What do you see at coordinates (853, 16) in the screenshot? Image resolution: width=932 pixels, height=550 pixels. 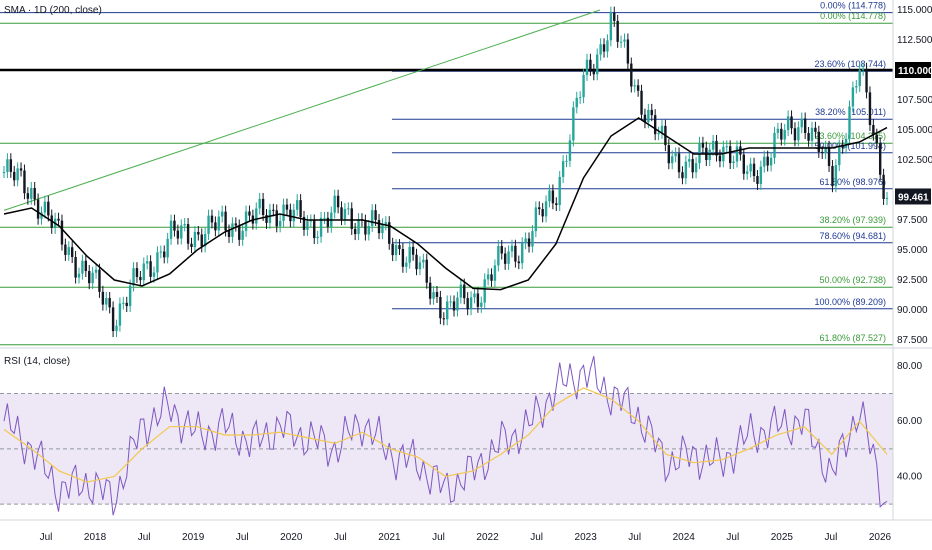 I see `fib-level-label: 0.00% (114.778)` at bounding box center [853, 16].